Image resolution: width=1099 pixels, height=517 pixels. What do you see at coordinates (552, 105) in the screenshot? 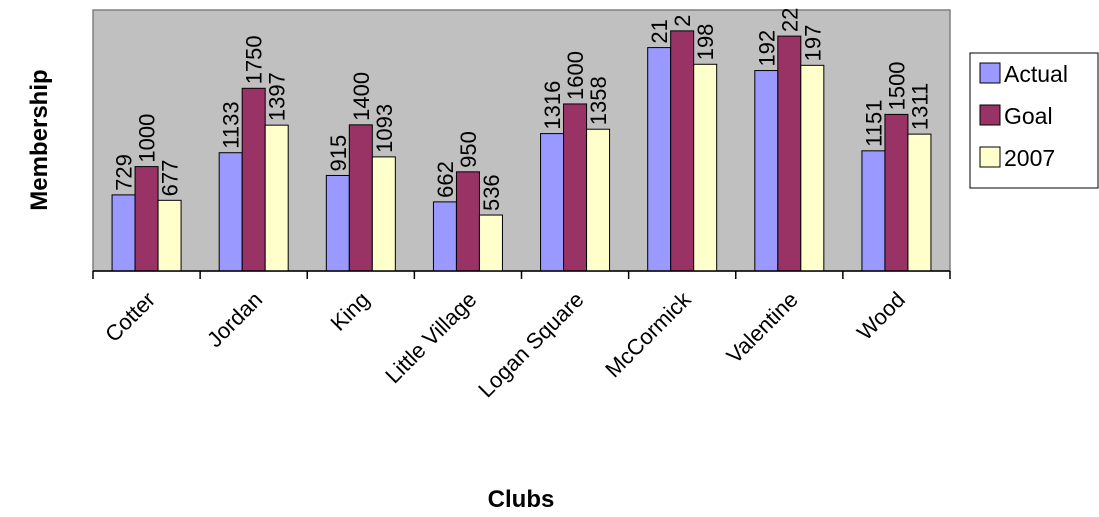
I see `data-label: 1316` at bounding box center [552, 105].